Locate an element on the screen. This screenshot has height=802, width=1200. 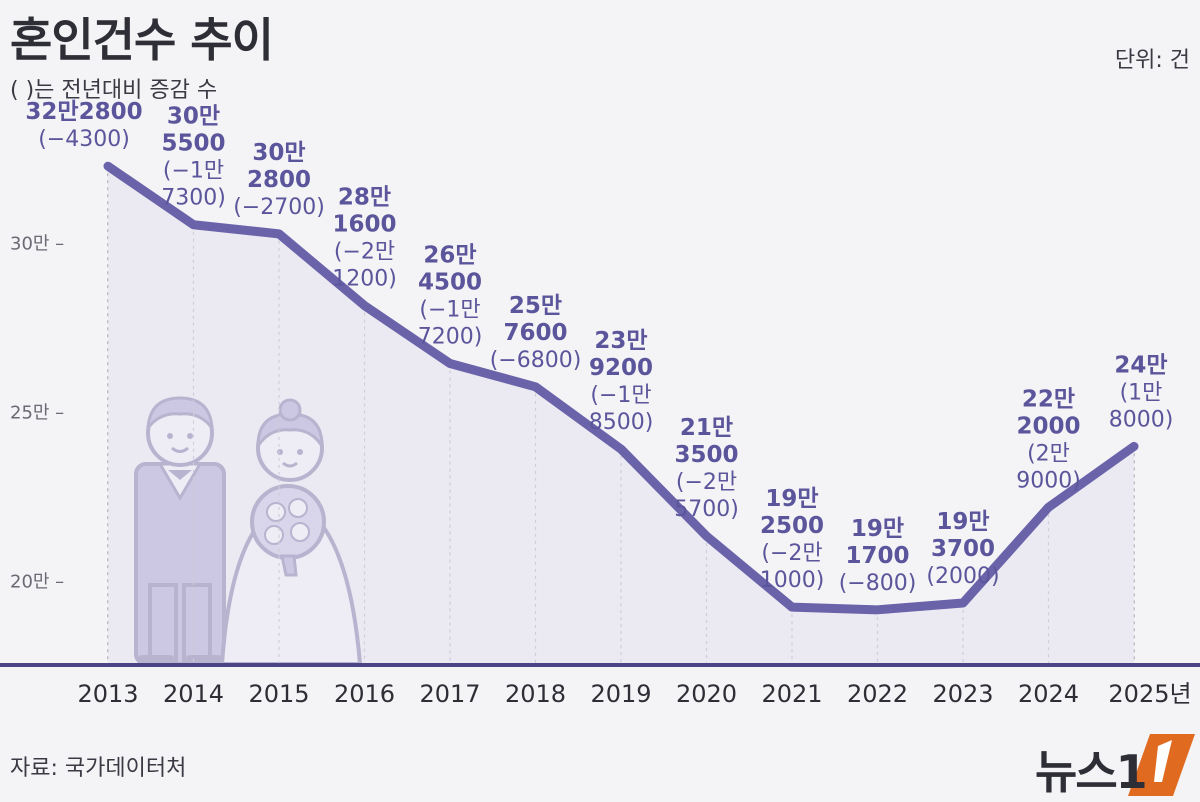
data-label-change: 1000) is located at coordinates (792, 580).